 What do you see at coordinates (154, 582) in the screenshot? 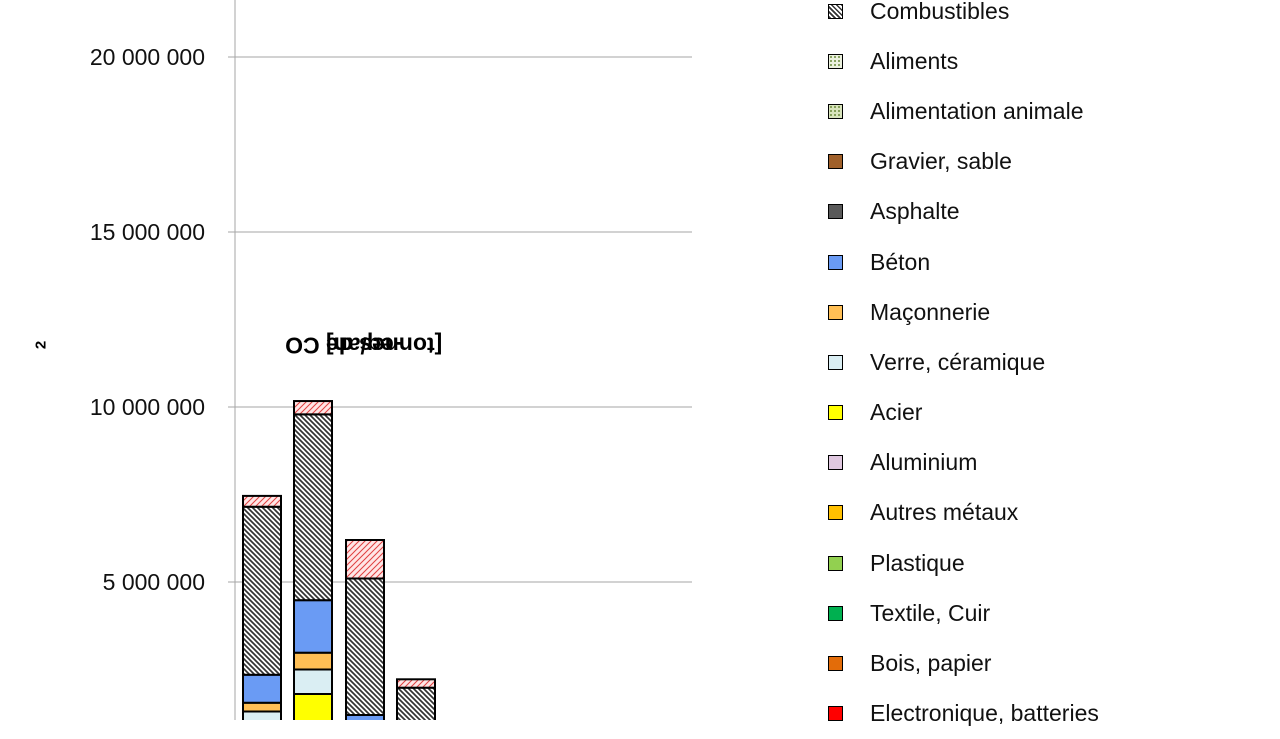
I see `y-tick-label-0: 5 000 000` at bounding box center [154, 582].